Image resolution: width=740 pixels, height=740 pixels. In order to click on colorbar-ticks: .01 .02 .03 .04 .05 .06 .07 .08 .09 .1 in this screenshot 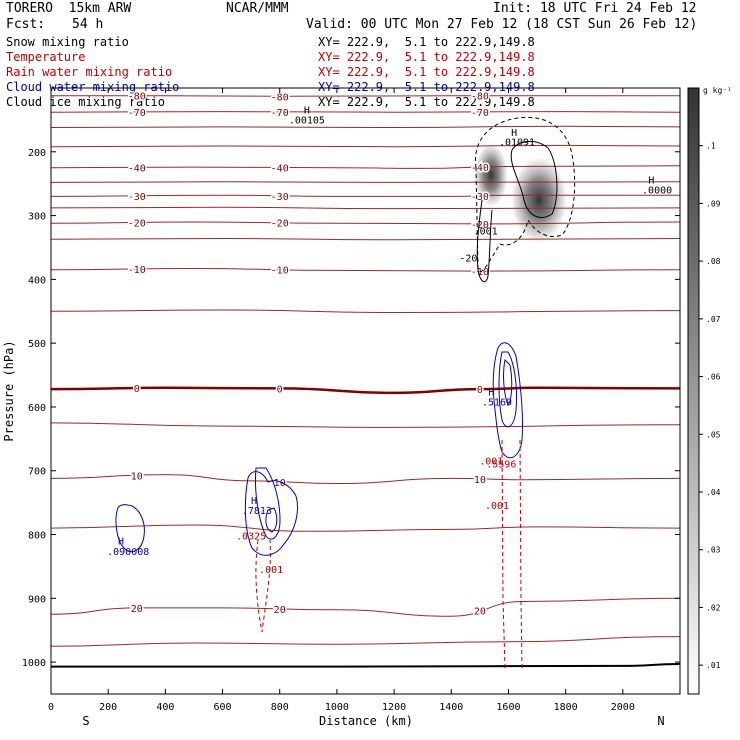, I will do `click(710, 406)`.